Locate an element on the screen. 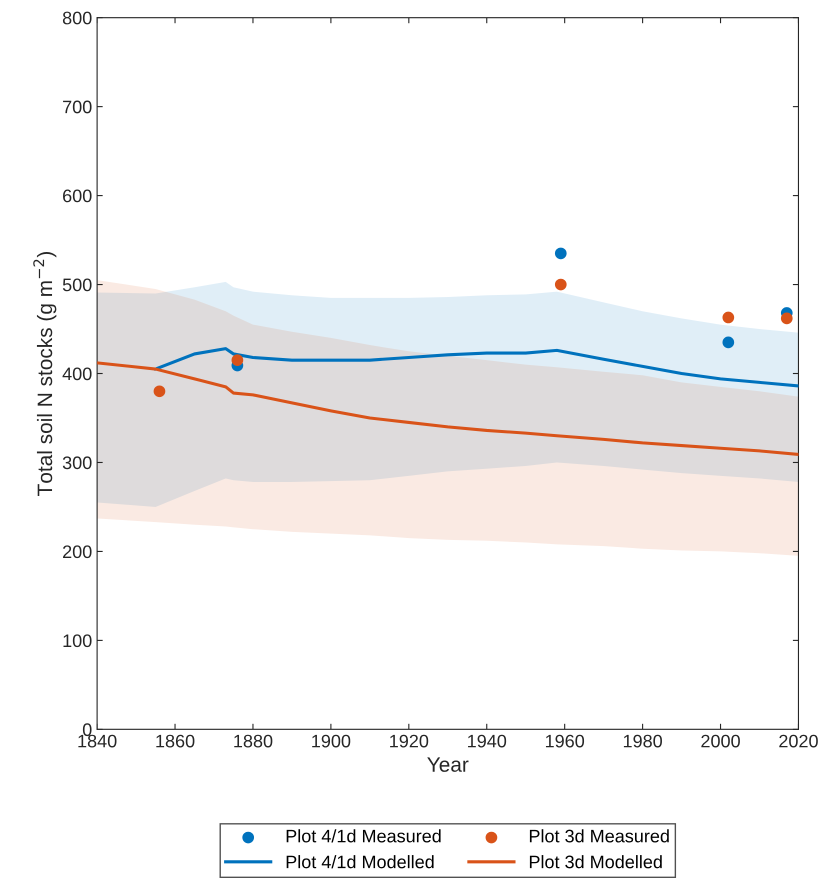 Image resolution: width=830 pixels, height=883 pixels. legend-label: Plot 4/1d Modelled is located at coordinates (360, 861).